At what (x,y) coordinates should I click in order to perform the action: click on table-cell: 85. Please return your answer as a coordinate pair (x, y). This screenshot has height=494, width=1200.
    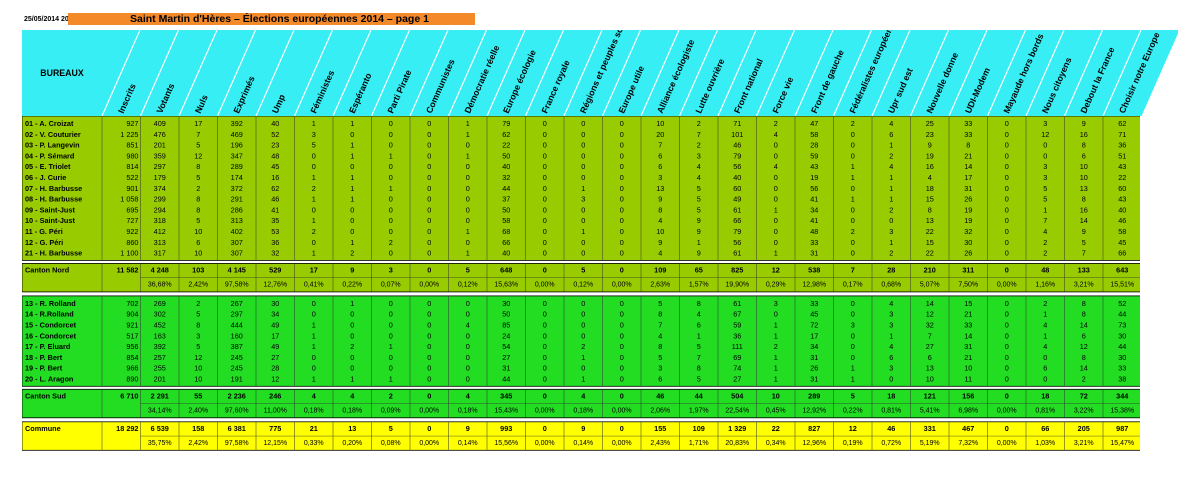
    Looking at the image, I should click on (506, 325).